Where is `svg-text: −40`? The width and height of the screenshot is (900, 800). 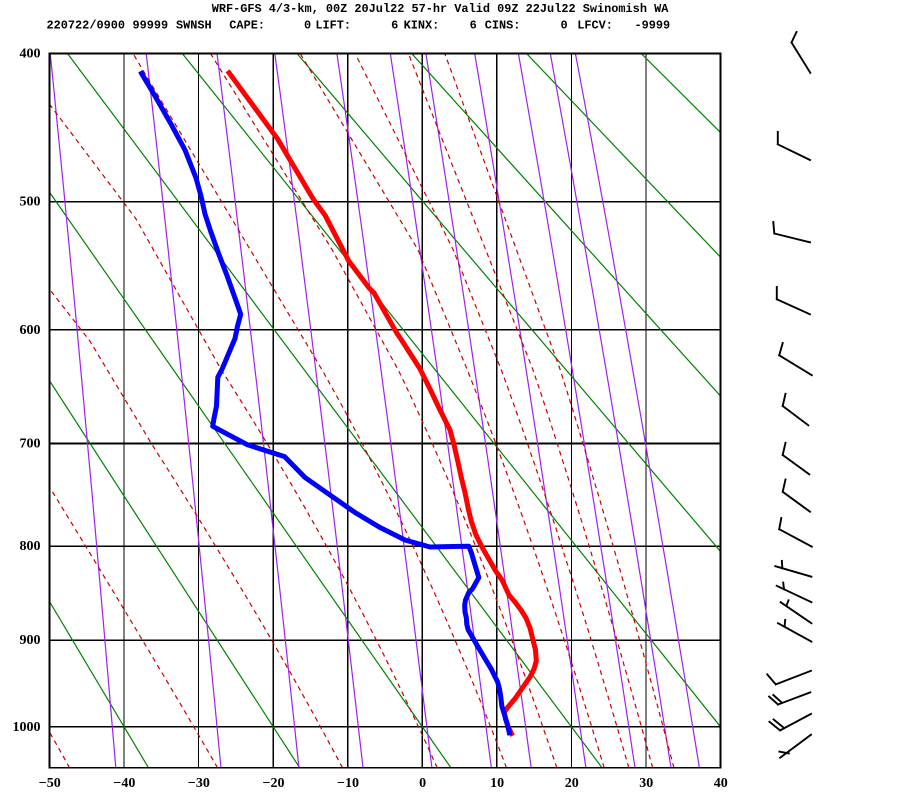
svg-text: −40 is located at coordinates (124, 783).